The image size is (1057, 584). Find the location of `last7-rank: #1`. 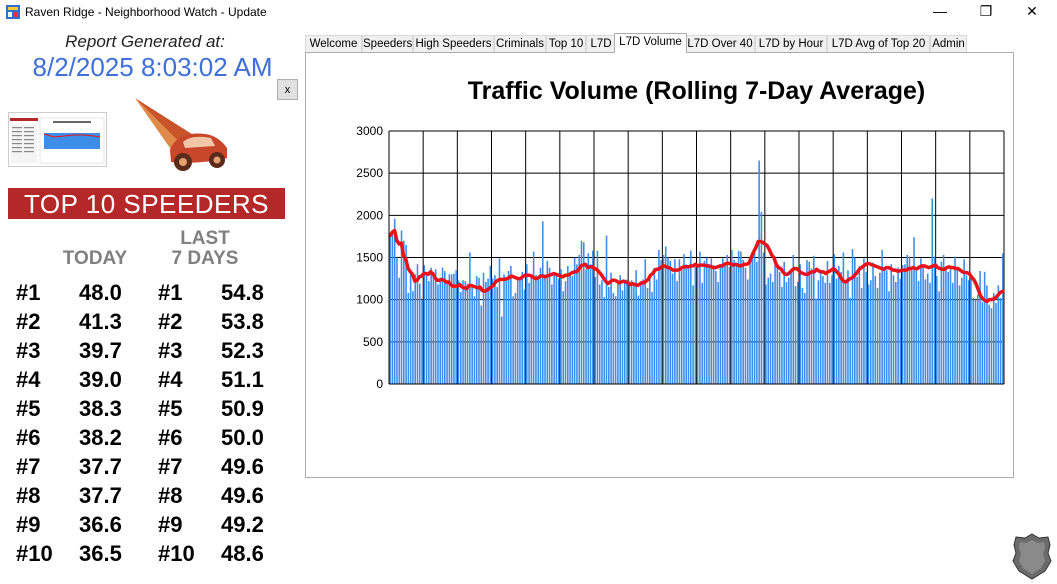

last7-rank: #1 is located at coordinates (170, 292).